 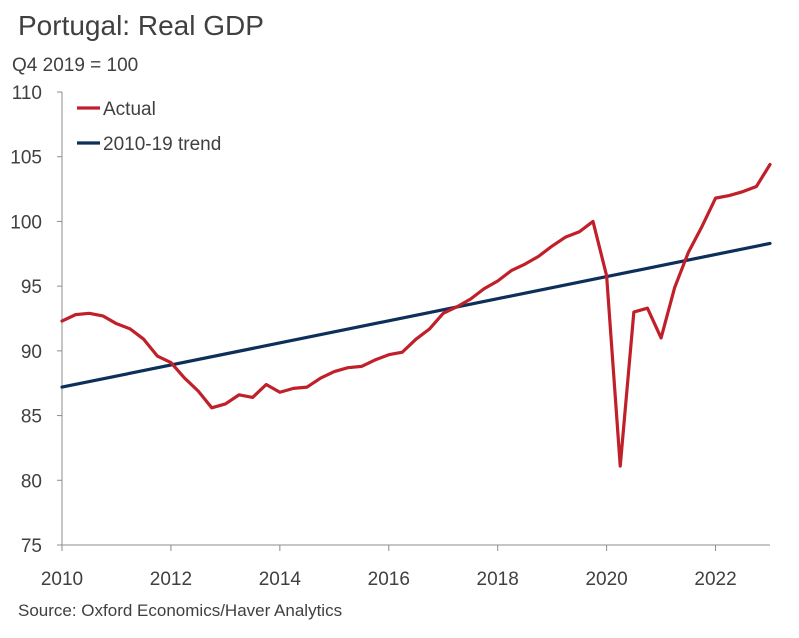 What do you see at coordinates (26, 222) in the screenshot?
I see `y-tick-label: 100` at bounding box center [26, 222].